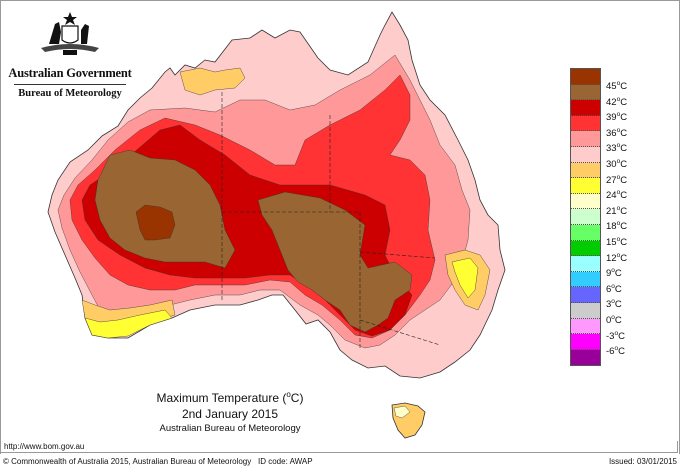  What do you see at coordinates (617, 226) in the screenshot?
I see `legend-label: 18oC` at bounding box center [617, 226].